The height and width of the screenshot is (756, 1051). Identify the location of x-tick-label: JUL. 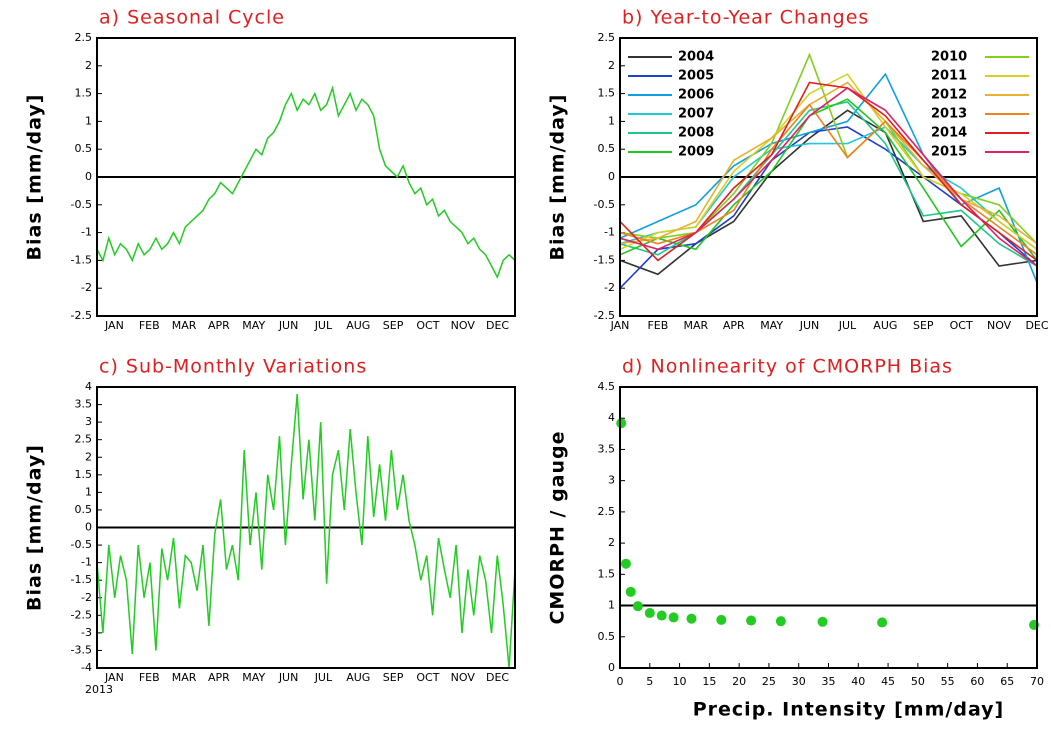
(323, 677).